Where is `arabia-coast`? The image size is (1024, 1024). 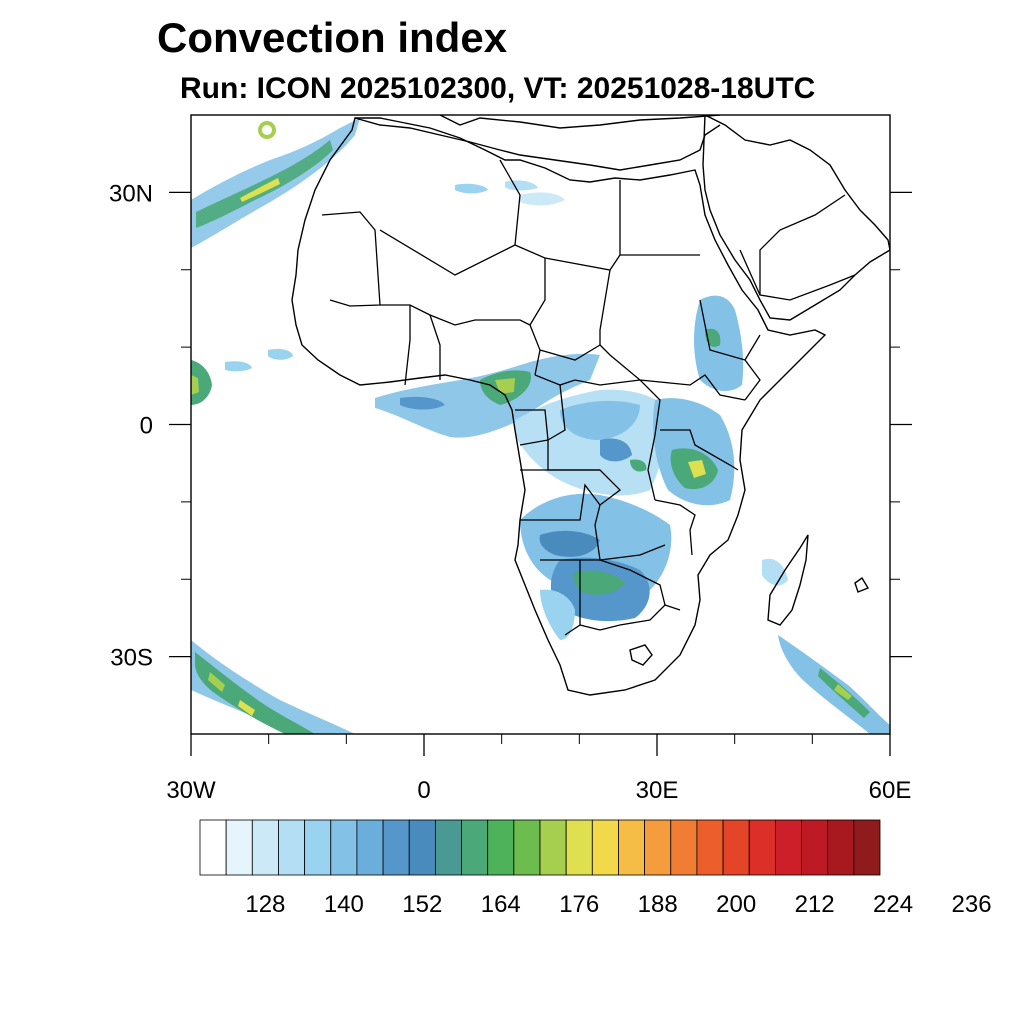 arabia-coast is located at coordinates (796, 218).